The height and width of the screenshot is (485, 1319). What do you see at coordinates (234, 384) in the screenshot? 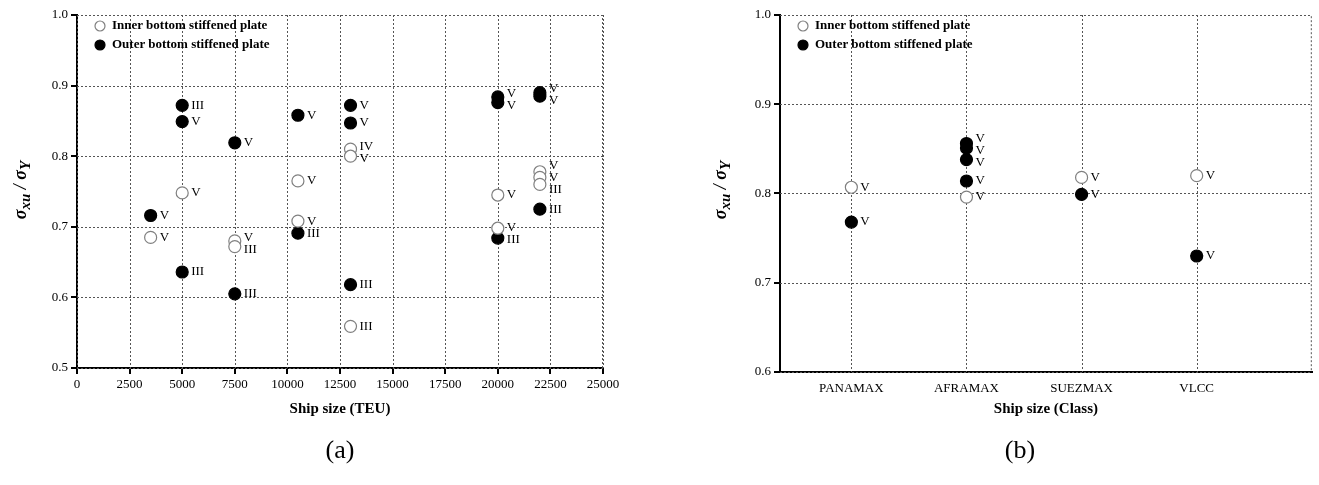
I see `x-tick-label: 7500` at bounding box center [234, 384].